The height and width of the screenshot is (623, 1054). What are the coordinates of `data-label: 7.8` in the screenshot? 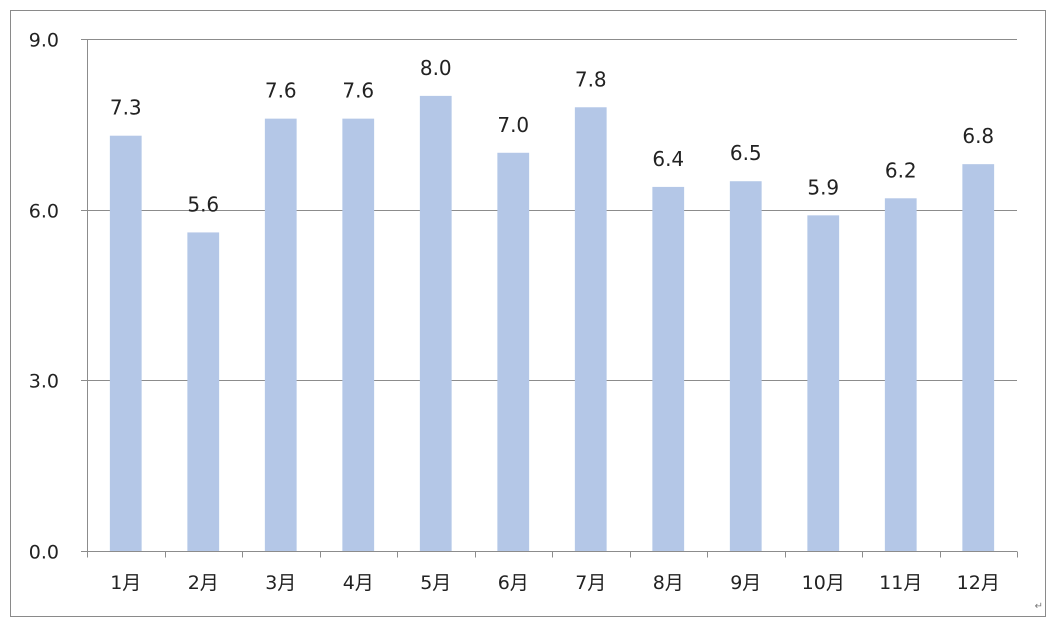 It's located at (591, 79).